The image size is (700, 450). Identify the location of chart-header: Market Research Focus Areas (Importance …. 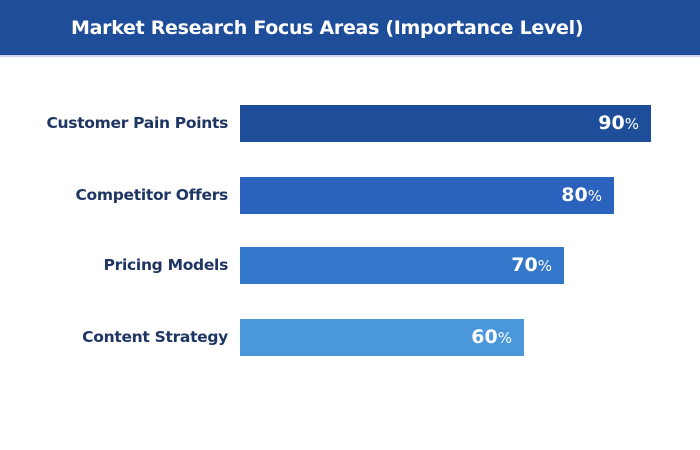
(350, 28).